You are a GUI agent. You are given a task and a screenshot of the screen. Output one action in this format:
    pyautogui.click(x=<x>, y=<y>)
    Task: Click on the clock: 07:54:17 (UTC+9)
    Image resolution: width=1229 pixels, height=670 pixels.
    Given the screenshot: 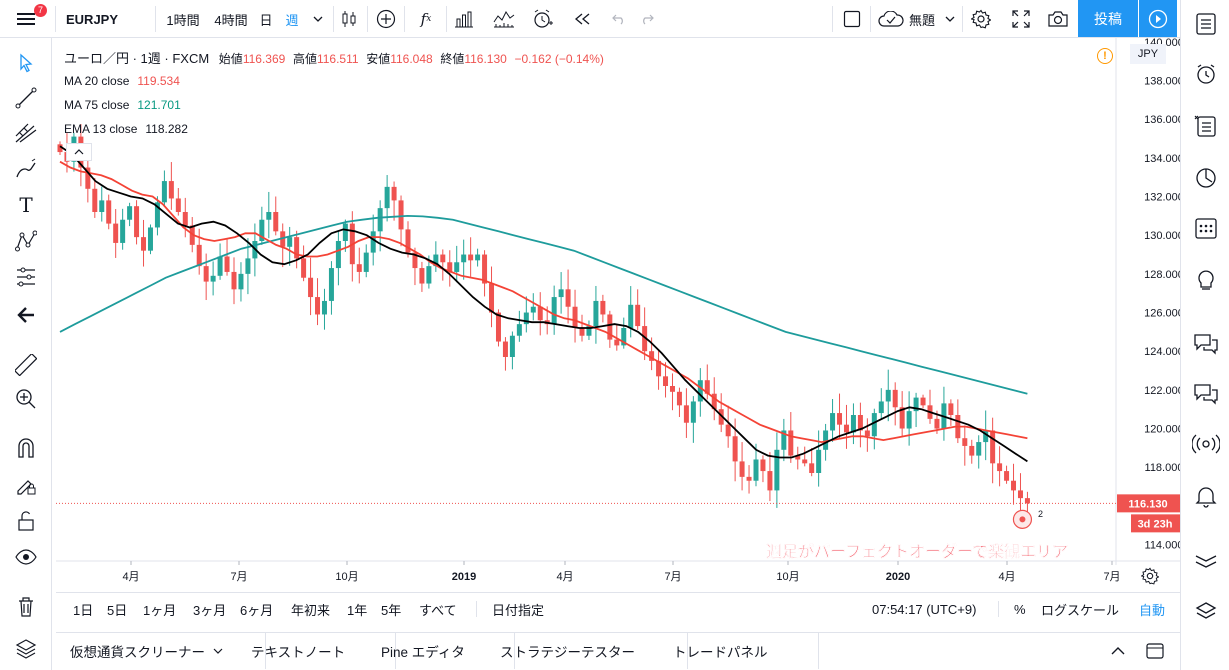 What is the action you would take?
    pyautogui.click(x=924, y=609)
    